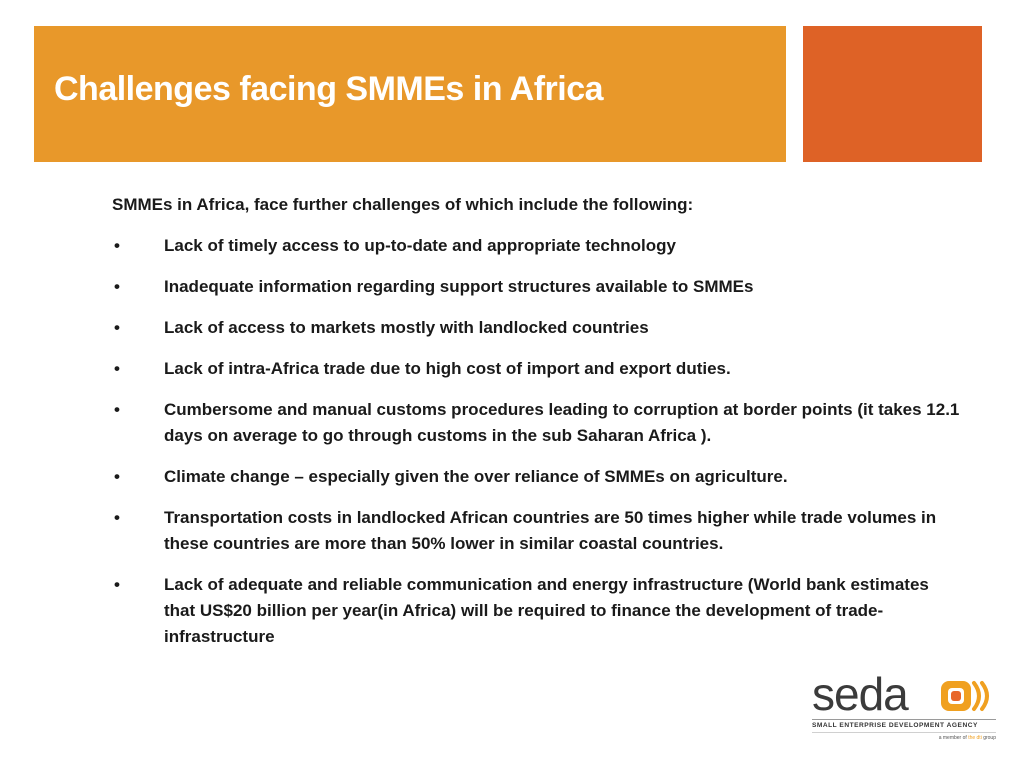 Image resolution: width=1024 pixels, height=768 pixels. Describe the element at coordinates (989, 738) in the screenshot. I see `member-suffix: group` at that location.